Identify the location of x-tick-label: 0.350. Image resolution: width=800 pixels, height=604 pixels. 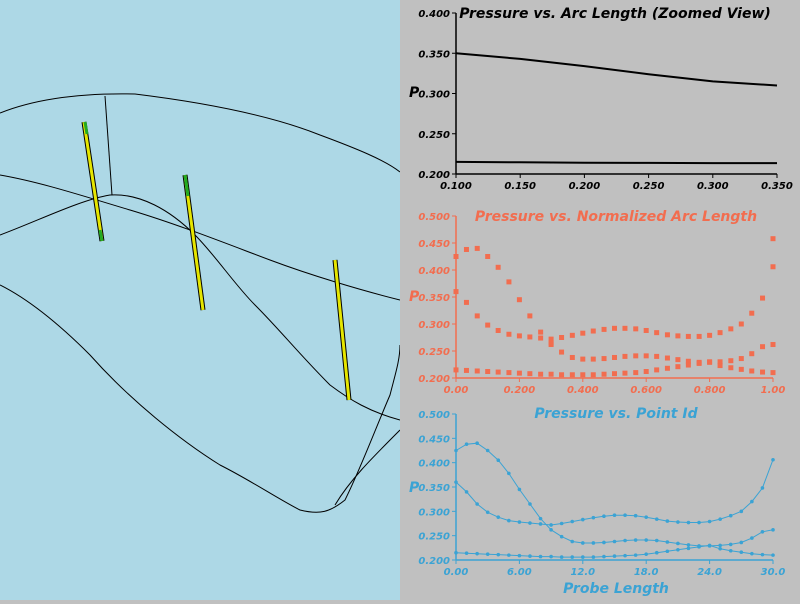
(777, 186).